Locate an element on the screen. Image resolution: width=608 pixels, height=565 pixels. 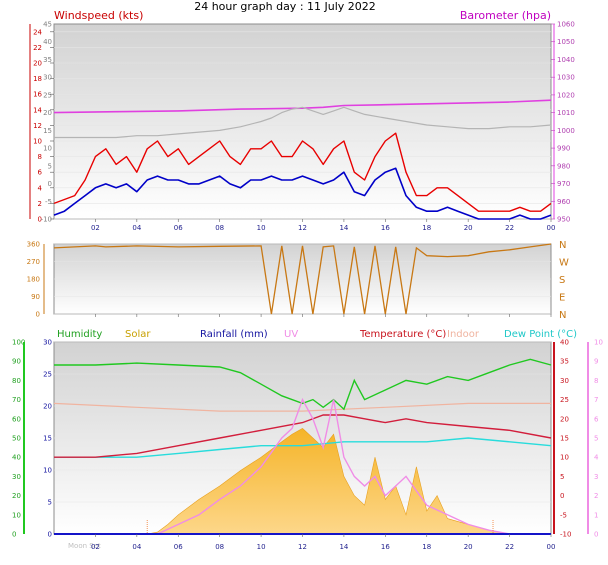
tick-label: 18 is located at coordinates (37, 79).